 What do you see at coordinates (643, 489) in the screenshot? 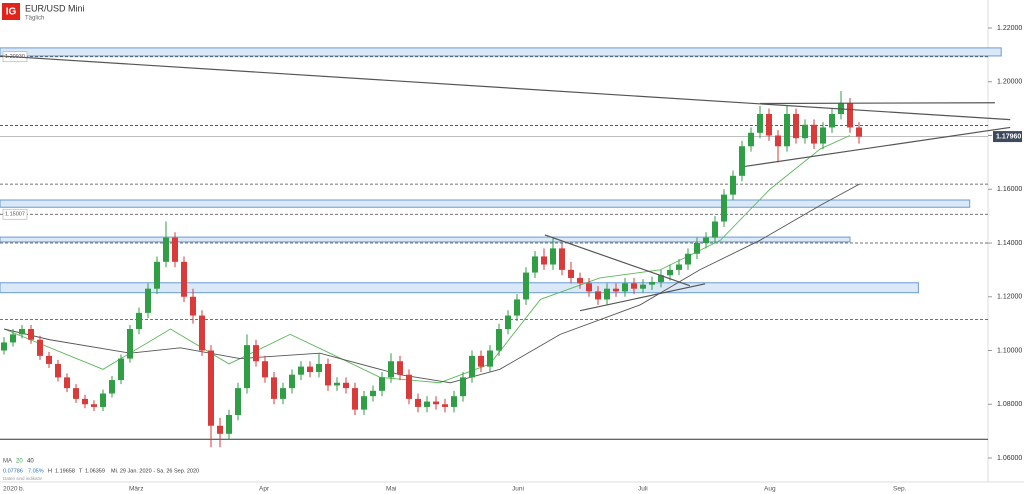
I see `x-tick-label: Juli` at bounding box center [643, 489].